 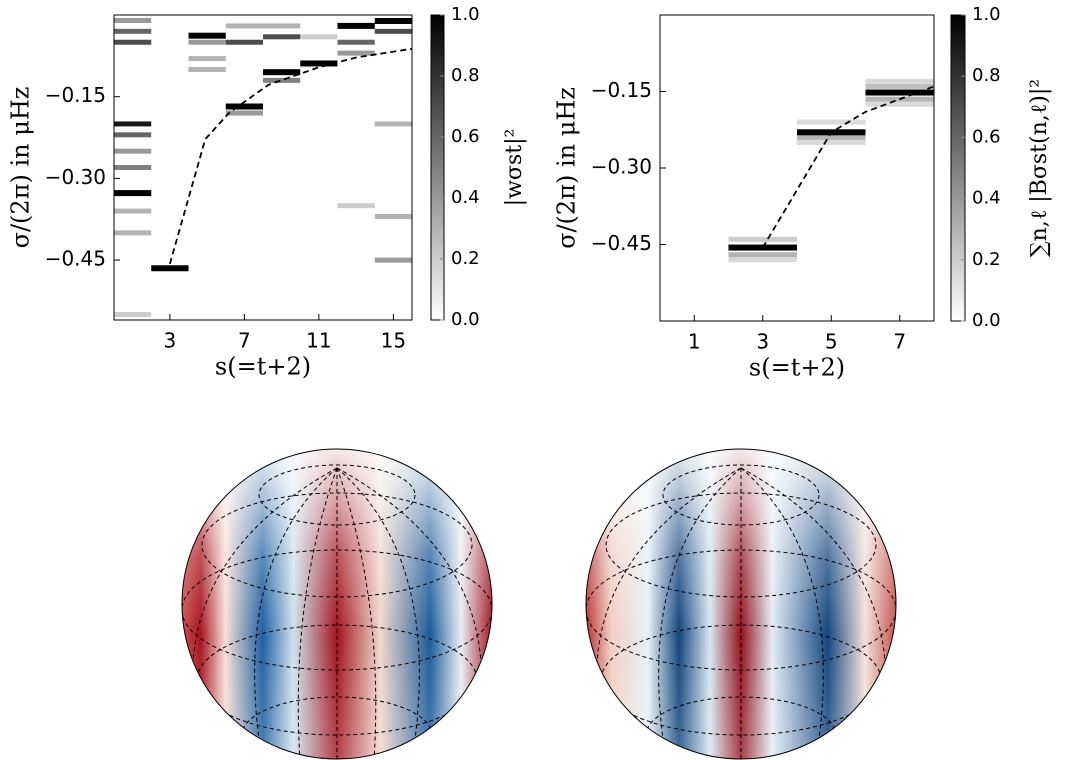 What do you see at coordinates (393, 341) in the screenshot?
I see `x-tick-label: 15` at bounding box center [393, 341].